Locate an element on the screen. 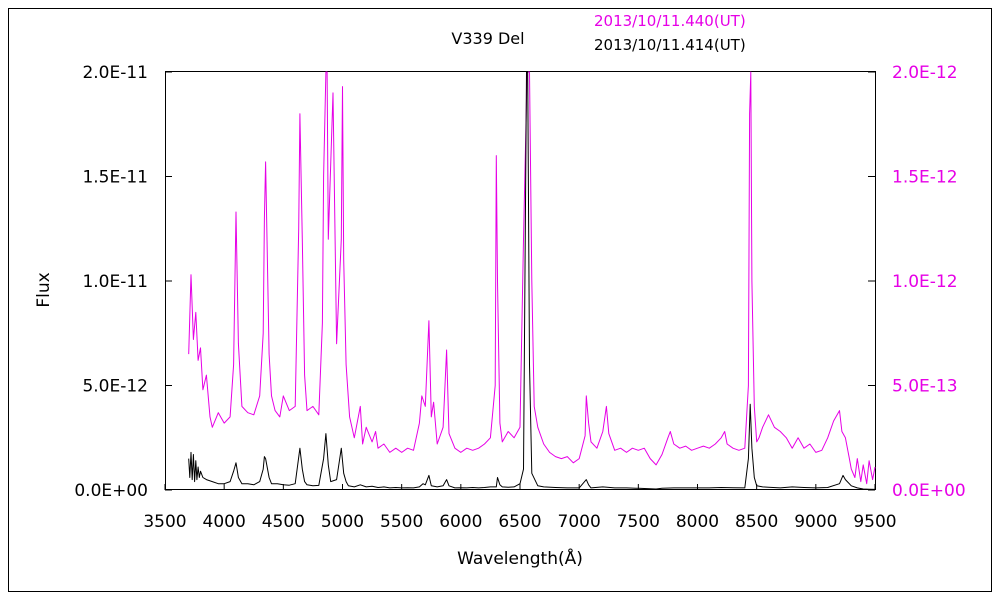 This screenshot has width=1000, height=600. x-tick-label: 7000 is located at coordinates (579, 522).